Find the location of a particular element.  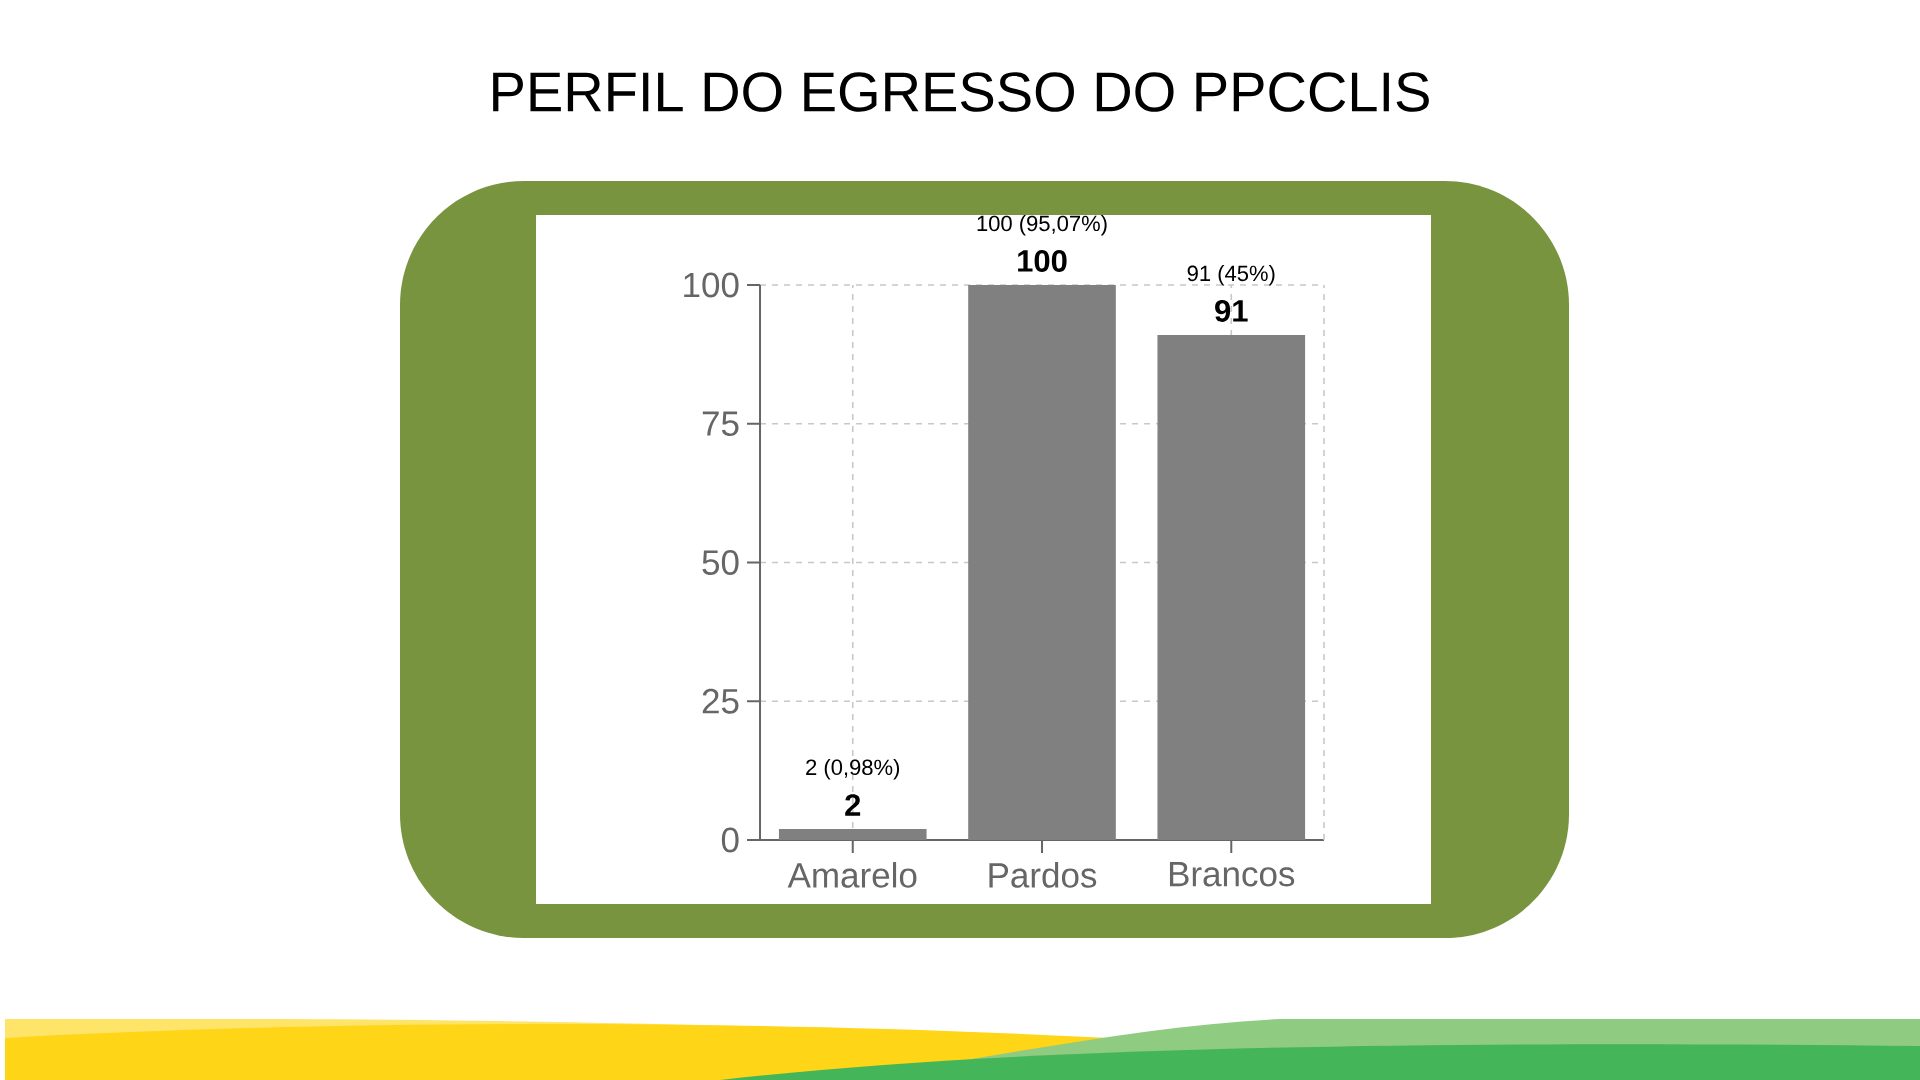

y-tick-label: 0 is located at coordinates (730, 840).